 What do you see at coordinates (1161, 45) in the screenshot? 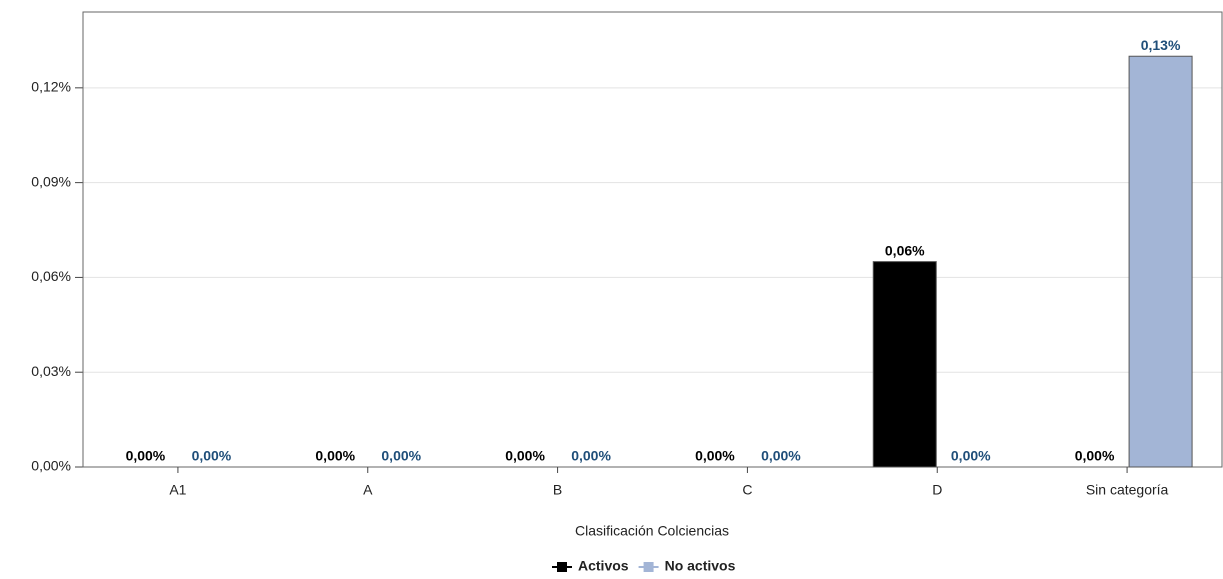
I see `value-label: 0,13%` at bounding box center [1161, 45].